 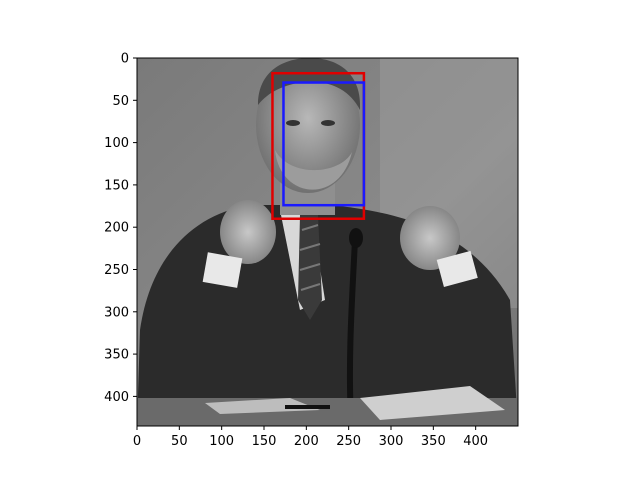 I want to click on x-tick-label: 400, so click(x=475, y=441).